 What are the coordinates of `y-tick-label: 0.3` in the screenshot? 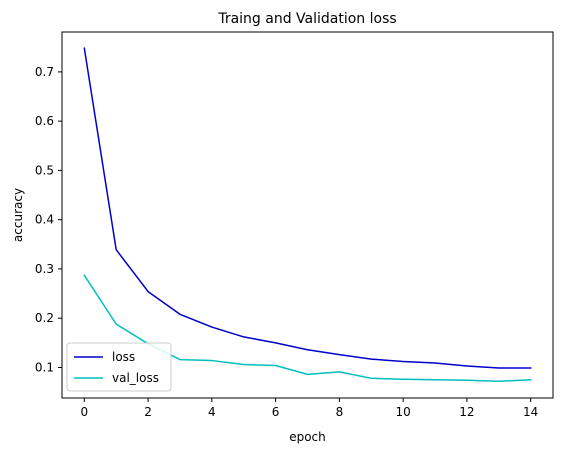 It's located at (44, 269).